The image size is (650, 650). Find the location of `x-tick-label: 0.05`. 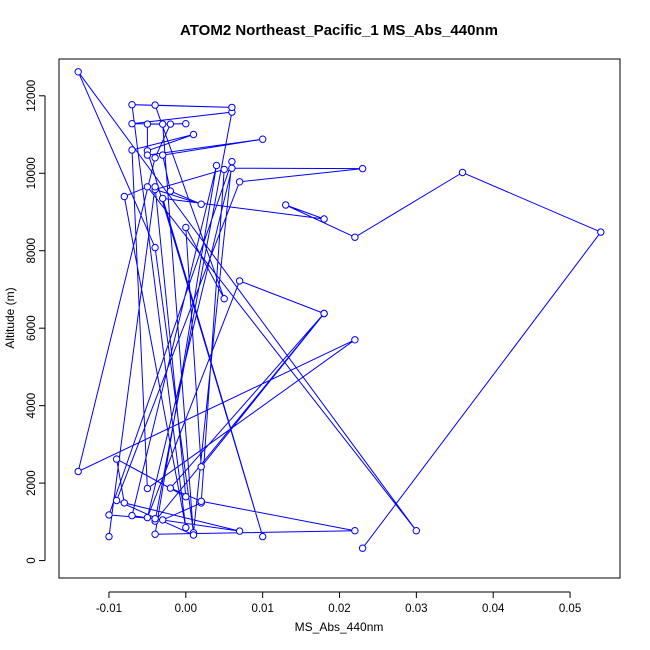

x-tick-label: 0.05 is located at coordinates (570, 609).